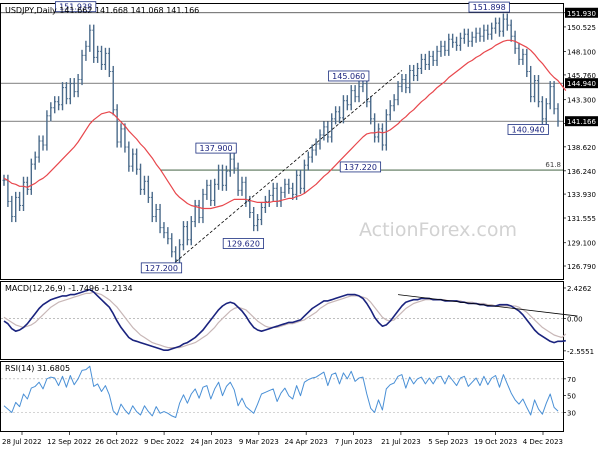 The height and width of the screenshot is (454, 600). I want to click on x-axis-label: 7 Jun 2023, so click(354, 442).